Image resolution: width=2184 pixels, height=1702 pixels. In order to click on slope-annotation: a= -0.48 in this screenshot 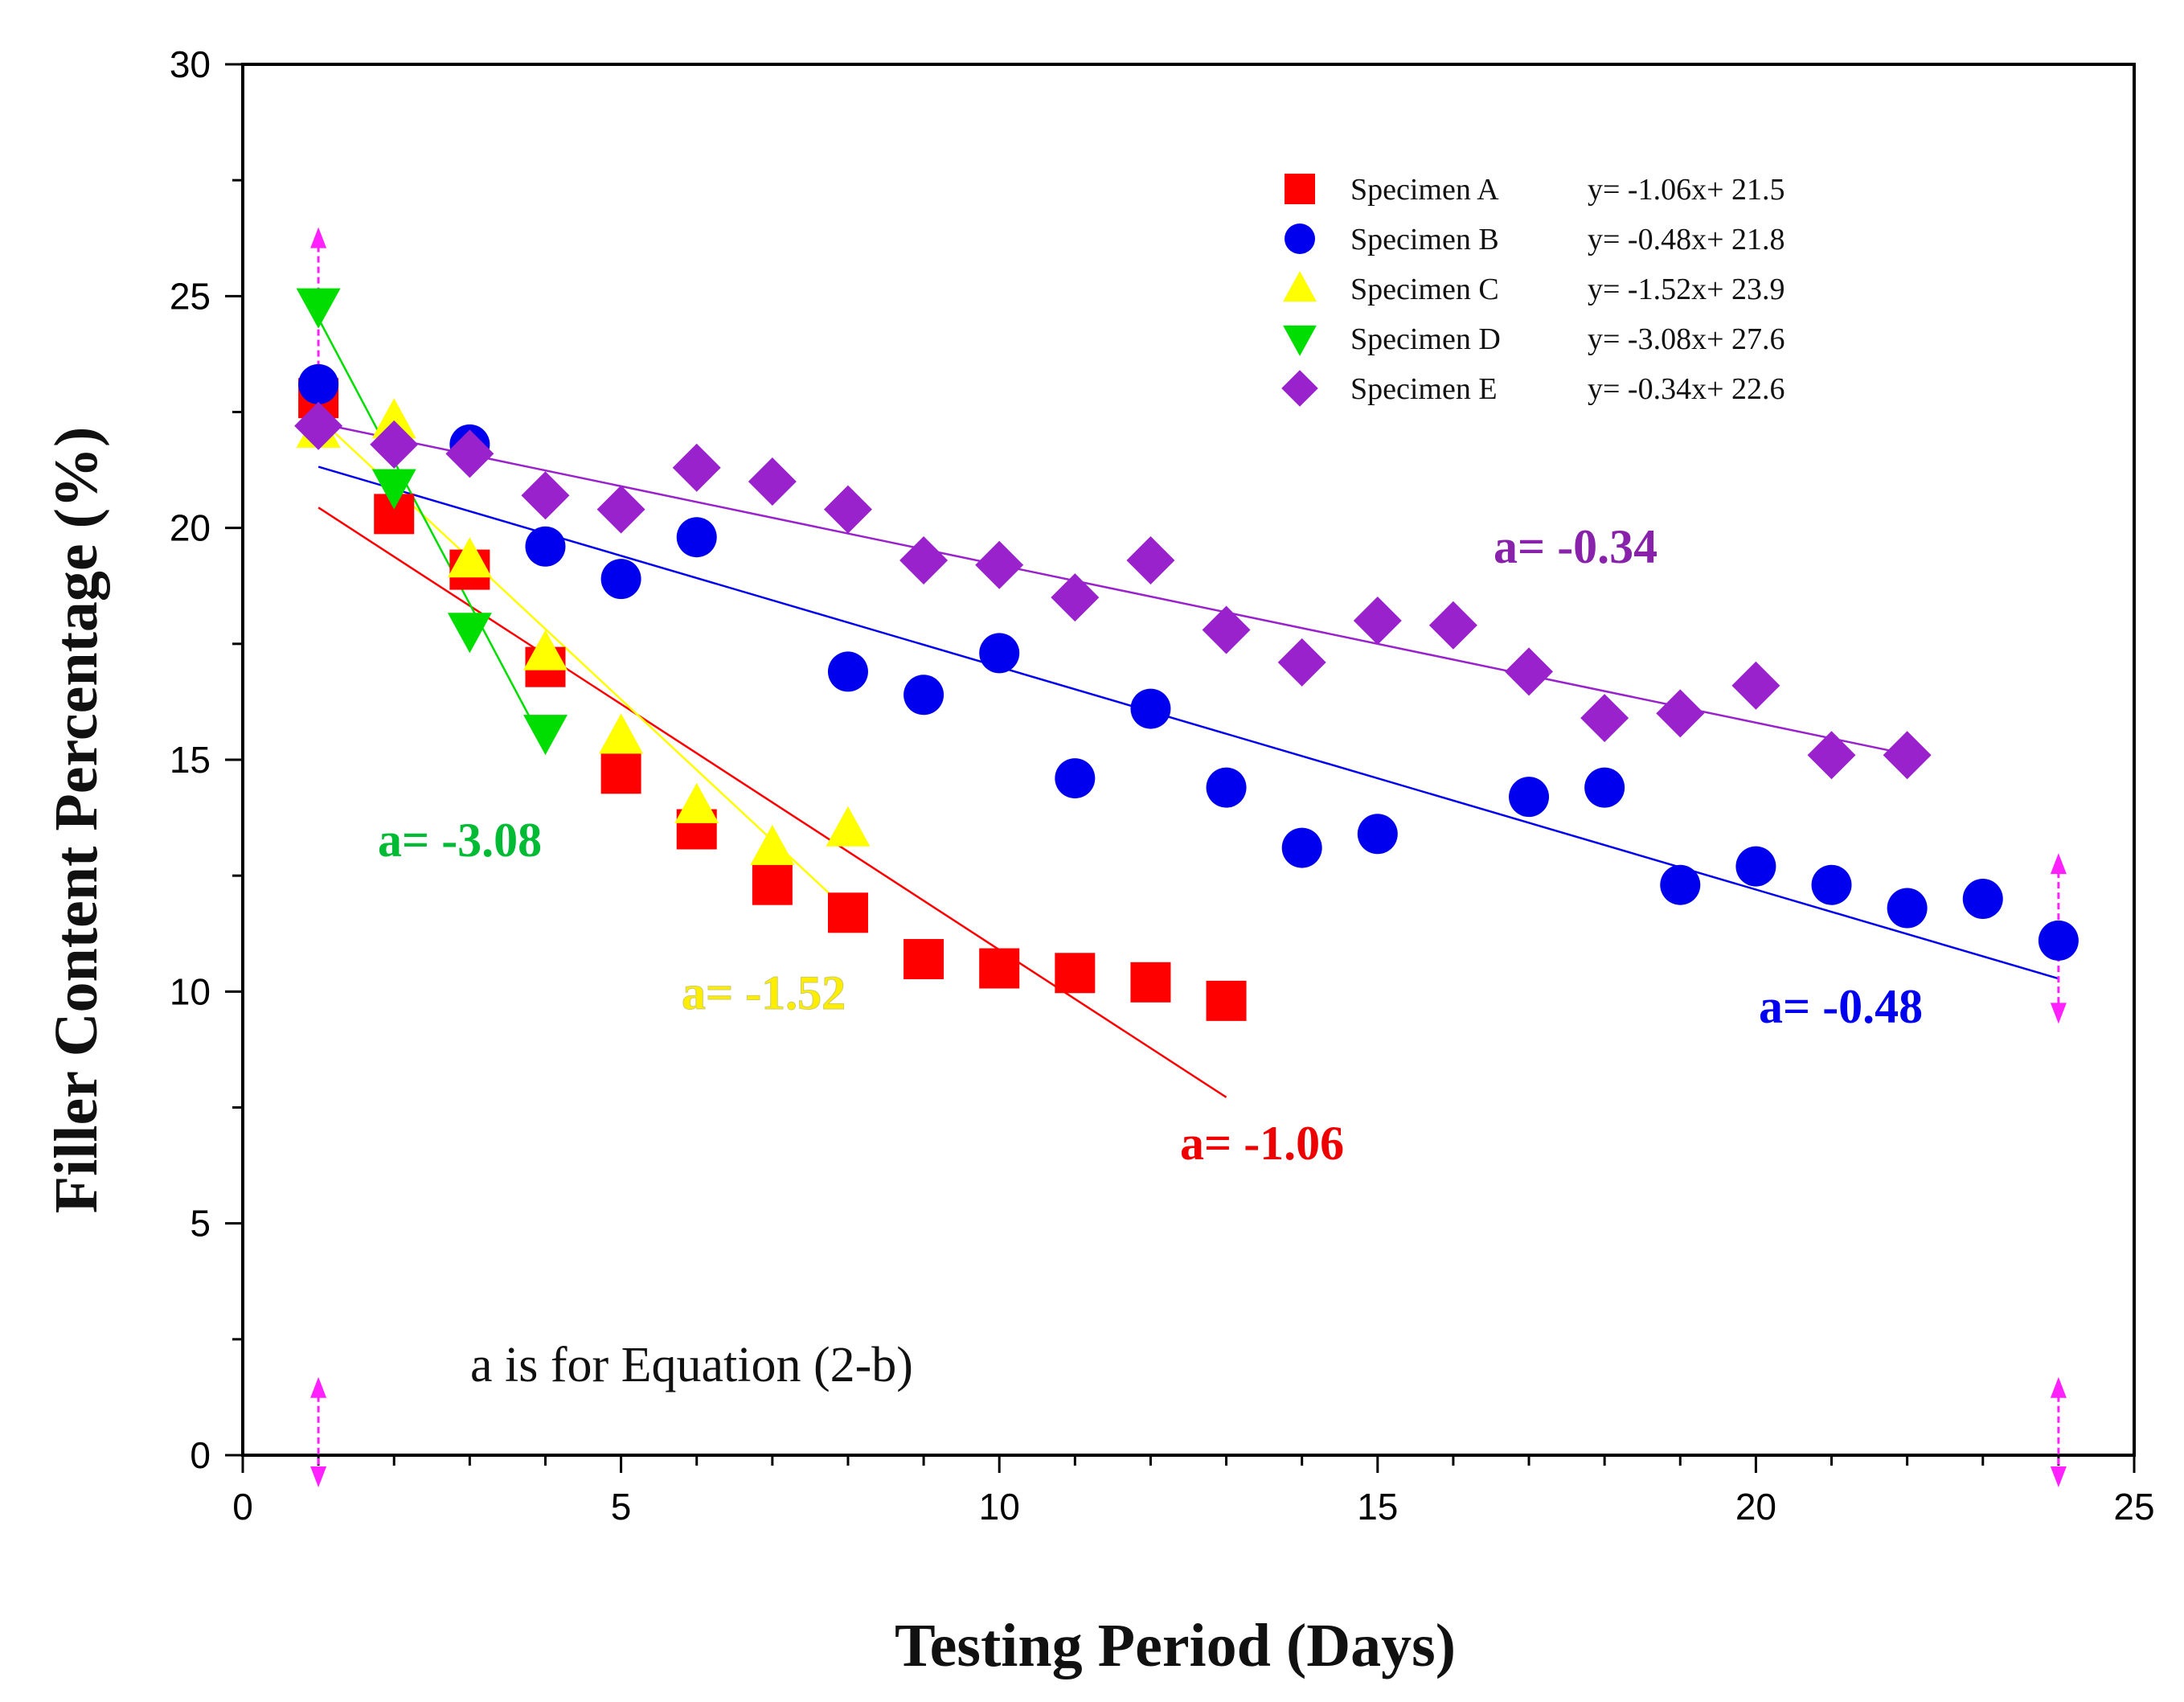, I will do `click(1841, 1006)`.